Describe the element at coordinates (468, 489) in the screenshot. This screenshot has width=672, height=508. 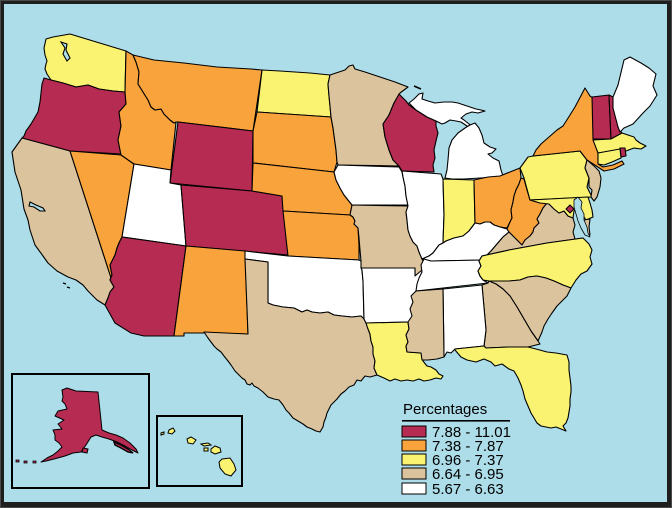
I see `svg-text: 5.67 - 6.63` at that location.